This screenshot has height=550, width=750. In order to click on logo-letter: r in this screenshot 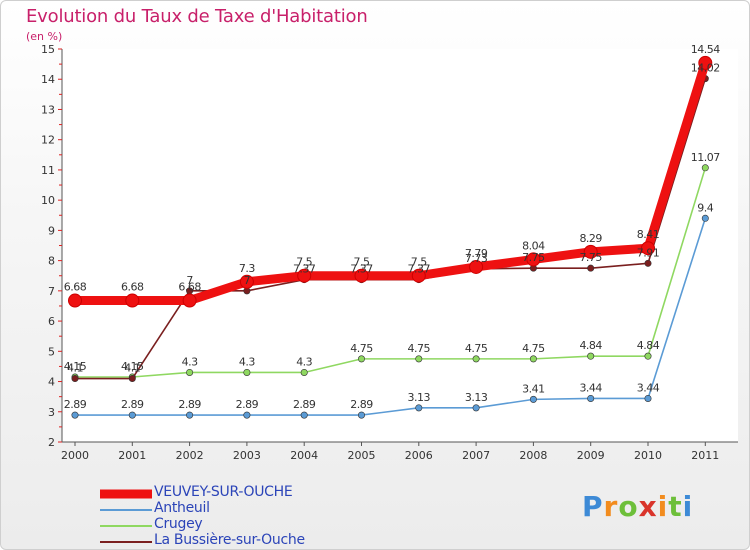, I will do `click(611, 506)`.